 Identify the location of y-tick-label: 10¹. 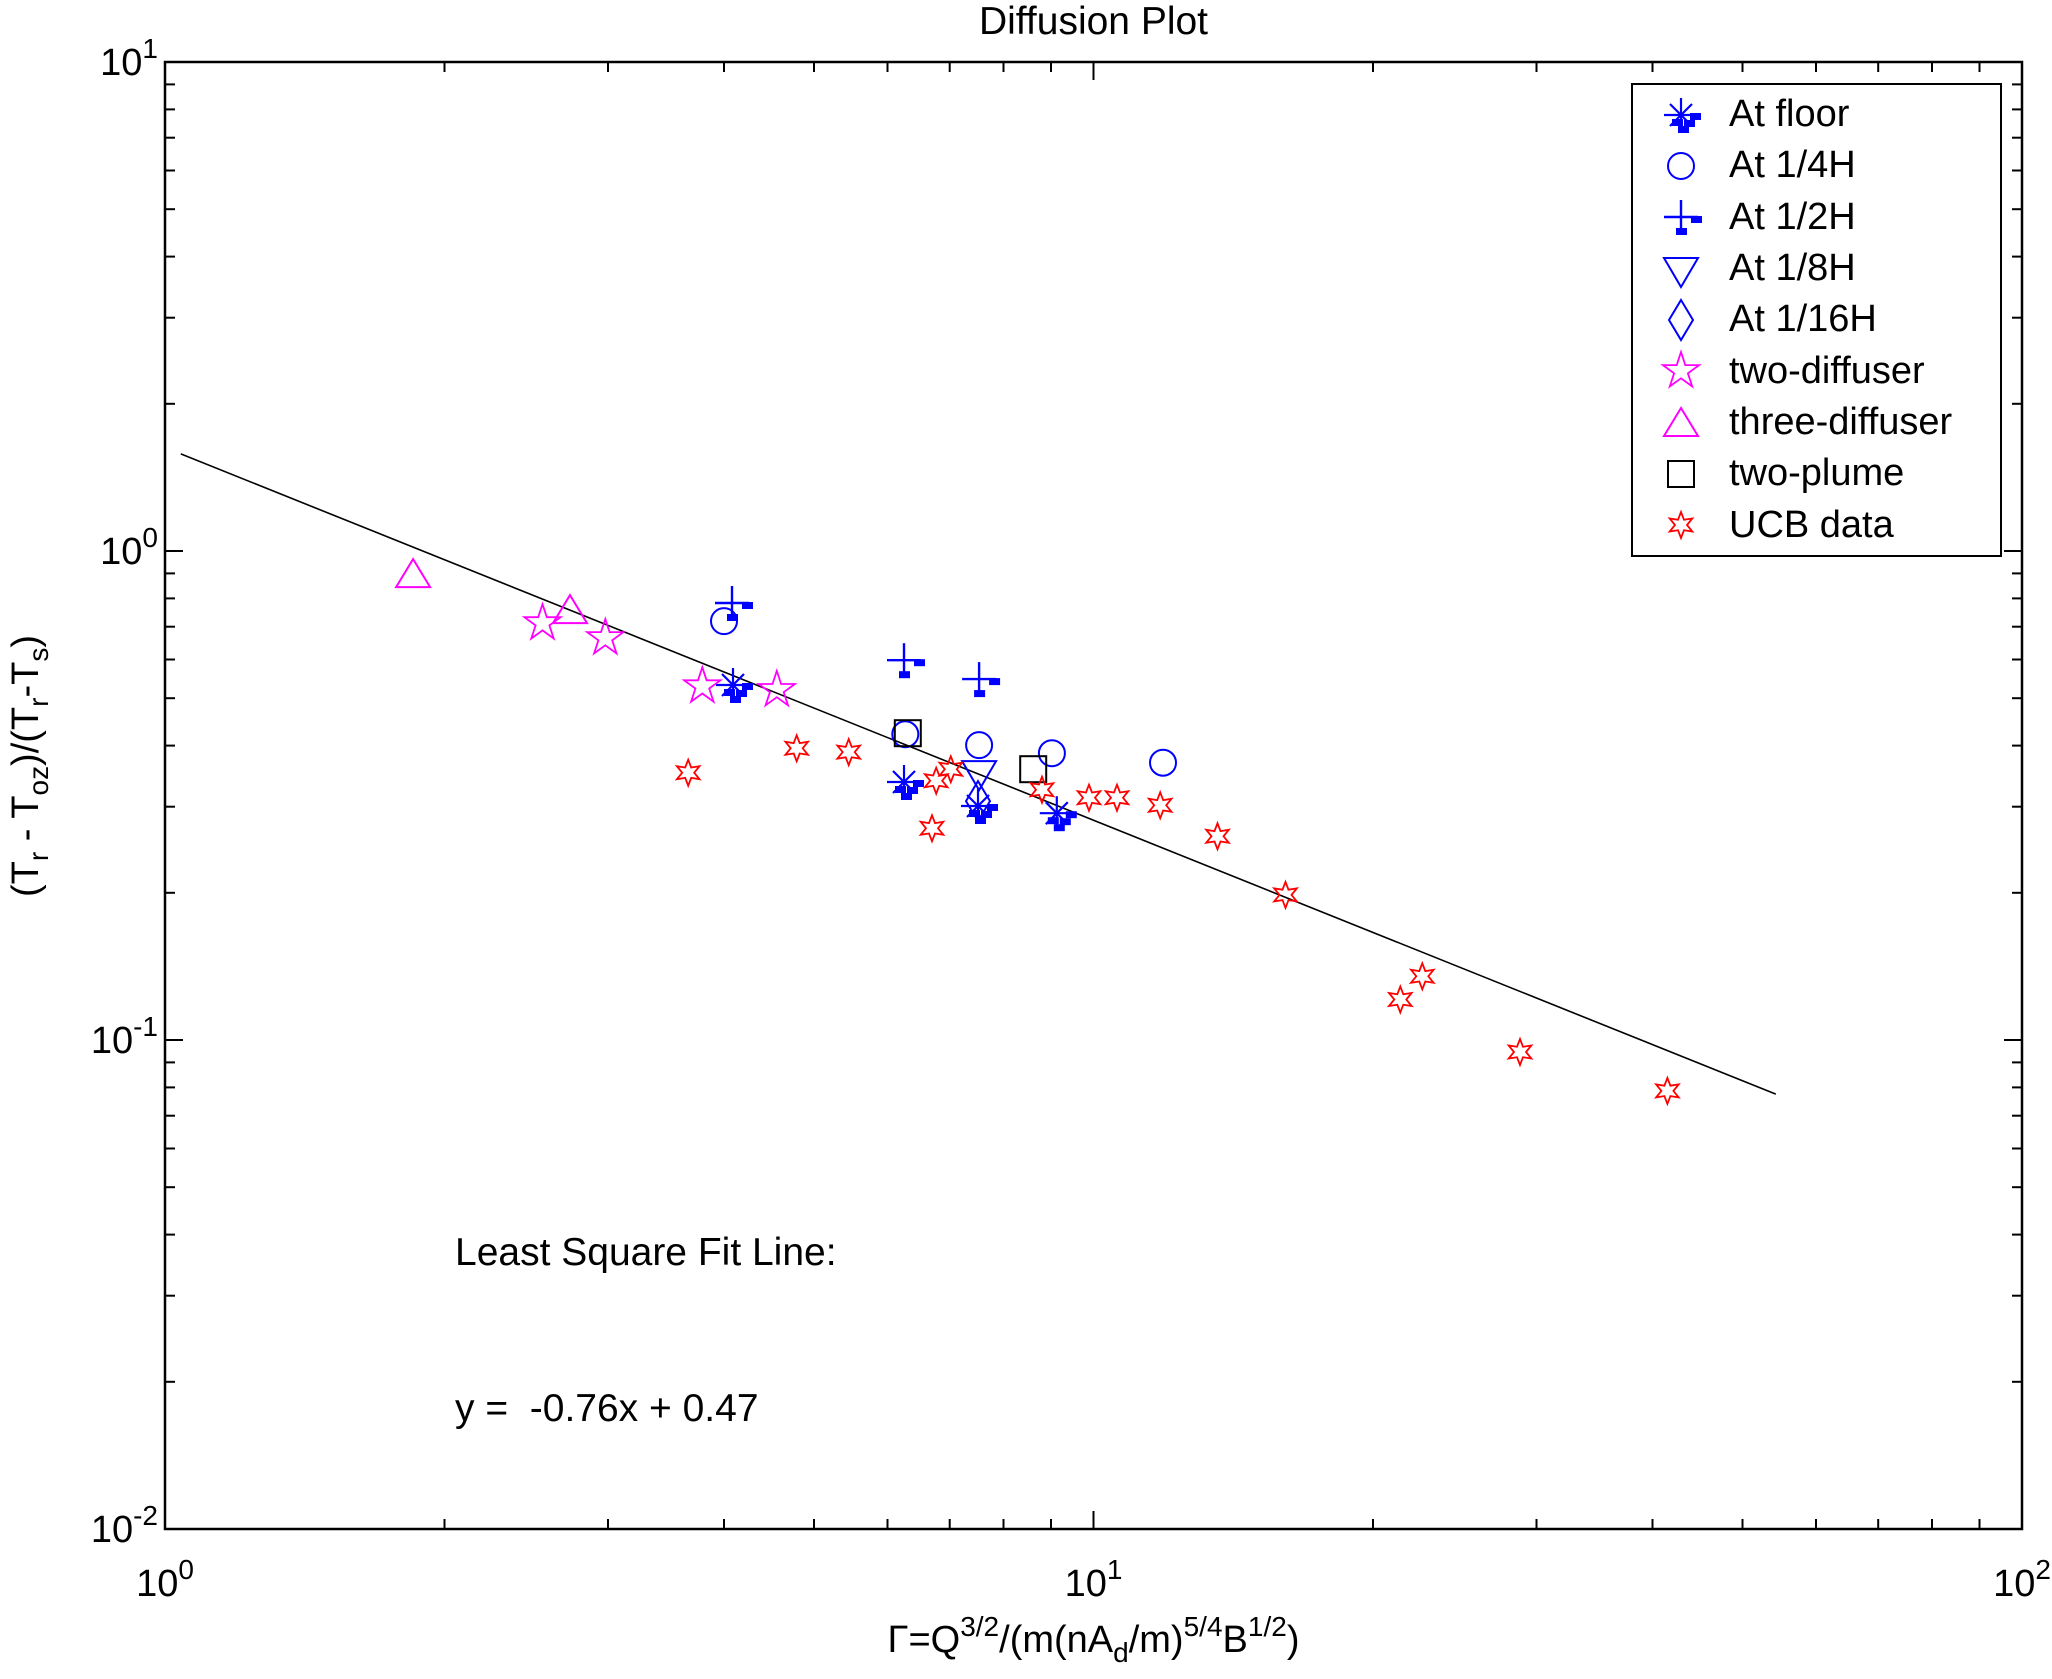
(129, 58).